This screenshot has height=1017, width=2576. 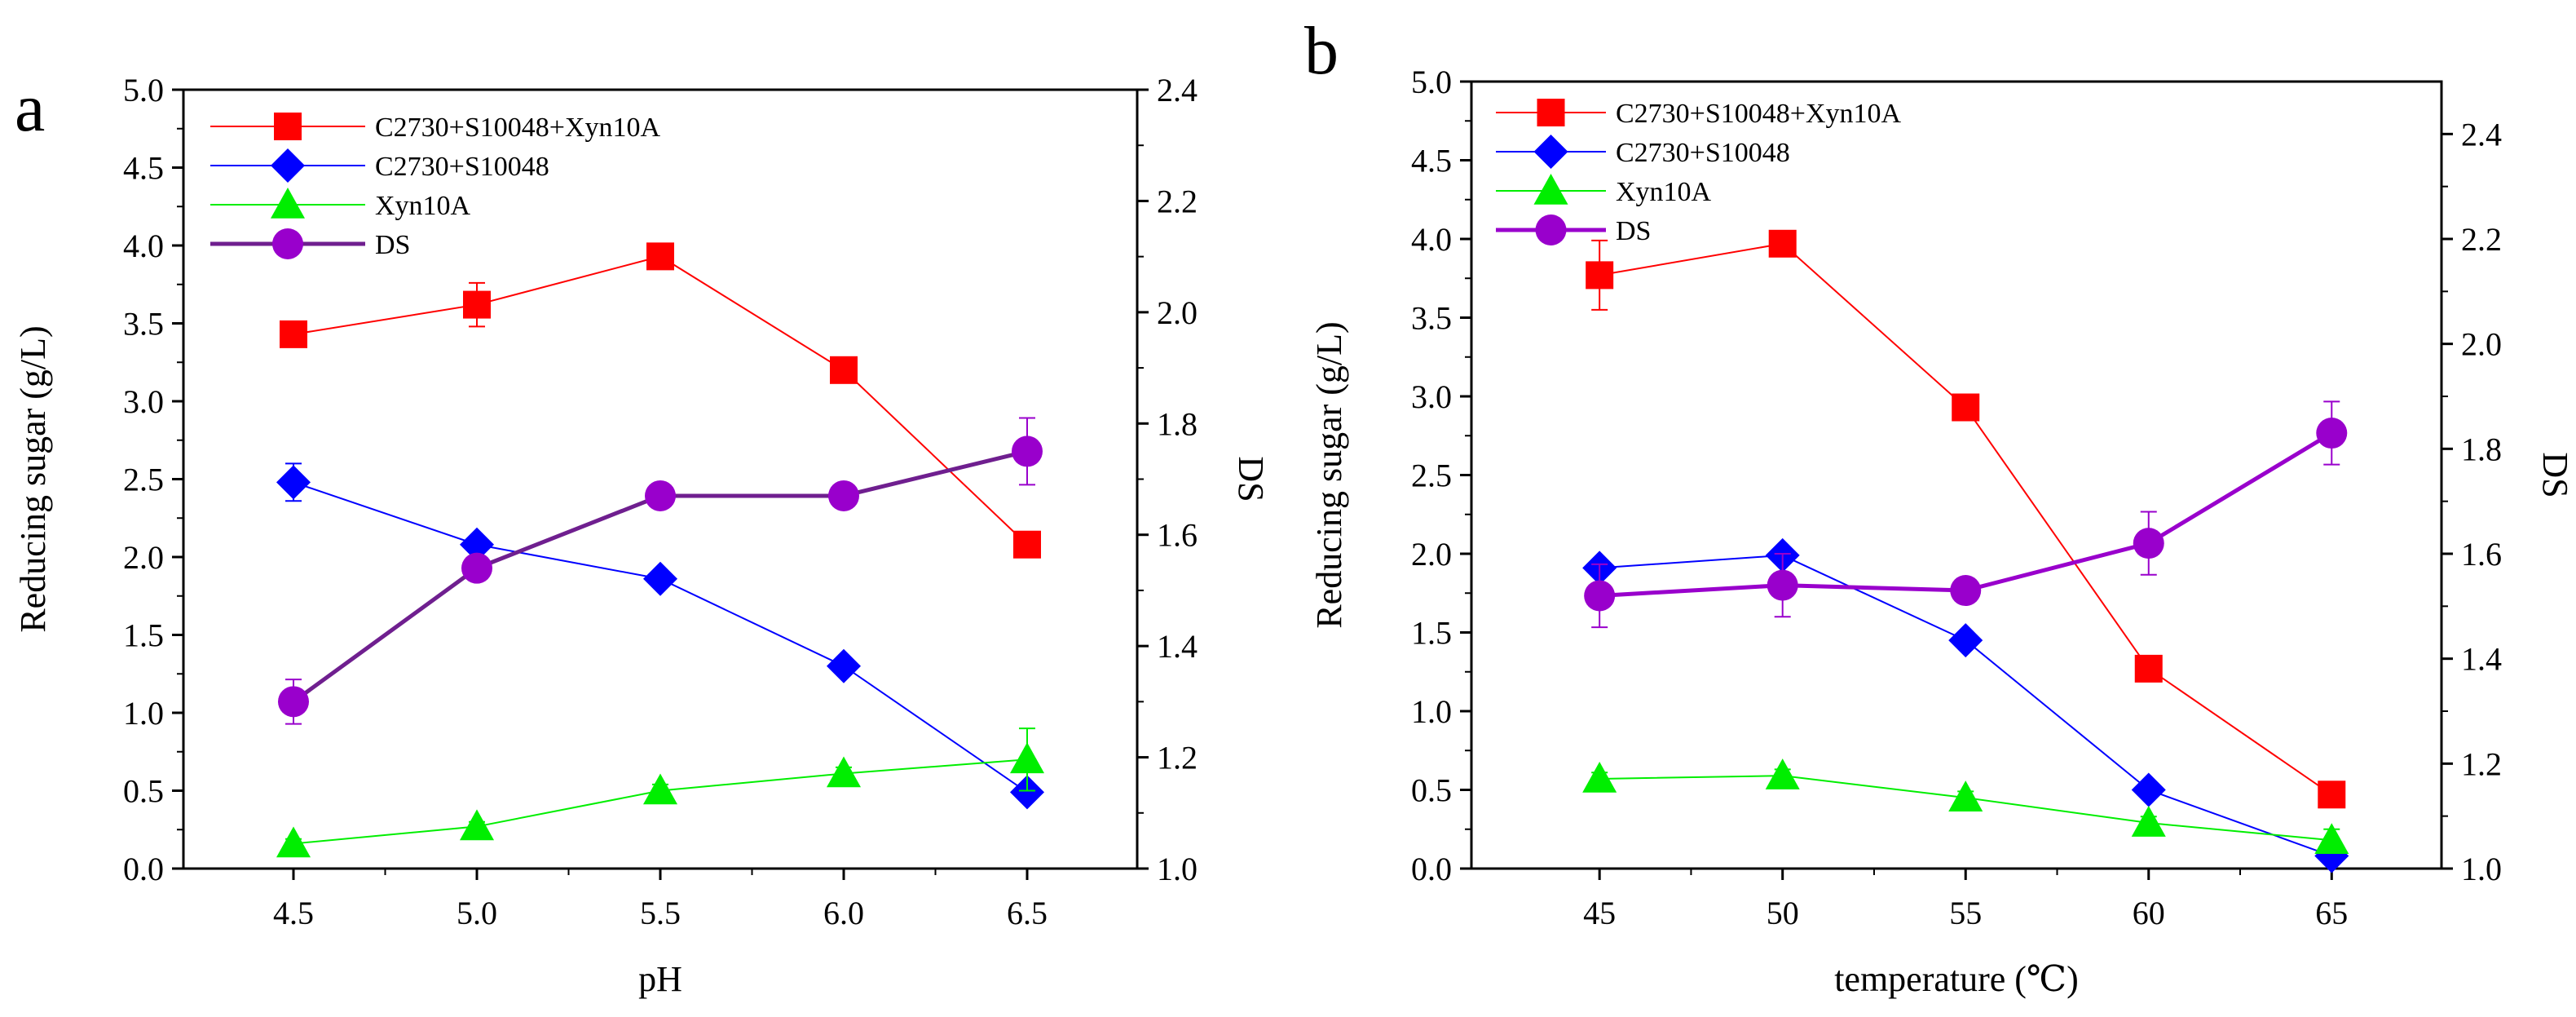 What do you see at coordinates (1027, 913) in the screenshot?
I see `x-tick-label: 6.5` at bounding box center [1027, 913].